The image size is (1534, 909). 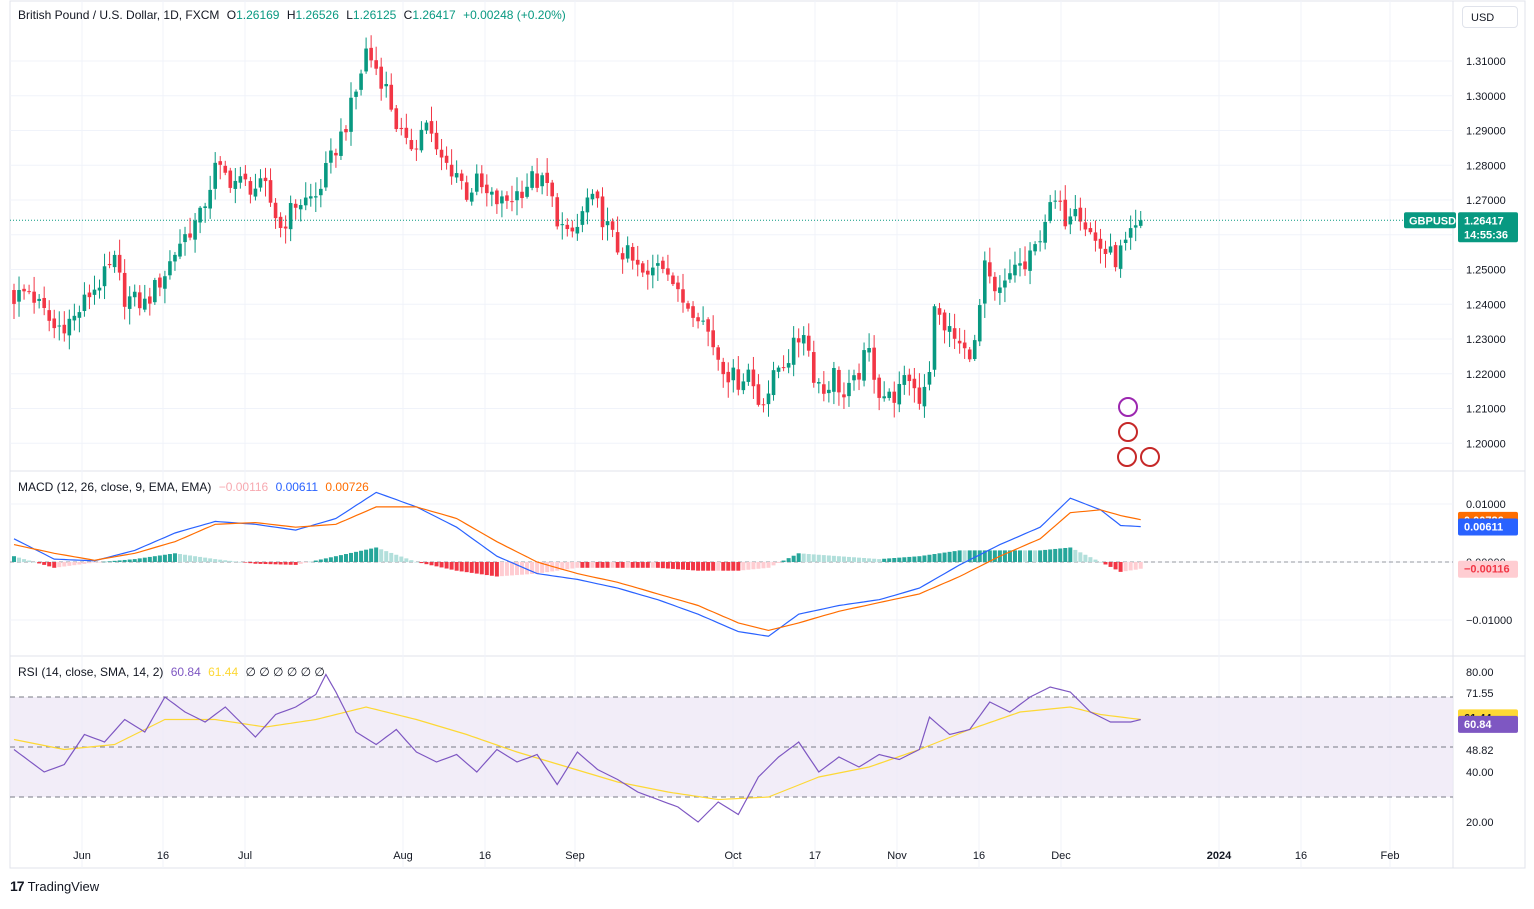 I want to click on price-tick-label: 1.21000, so click(x=1486, y=410).